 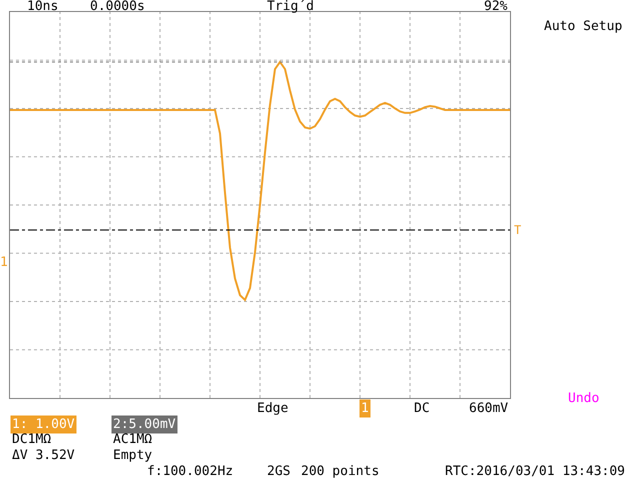 I want to click on text: Auto Setup, so click(x=583, y=26).